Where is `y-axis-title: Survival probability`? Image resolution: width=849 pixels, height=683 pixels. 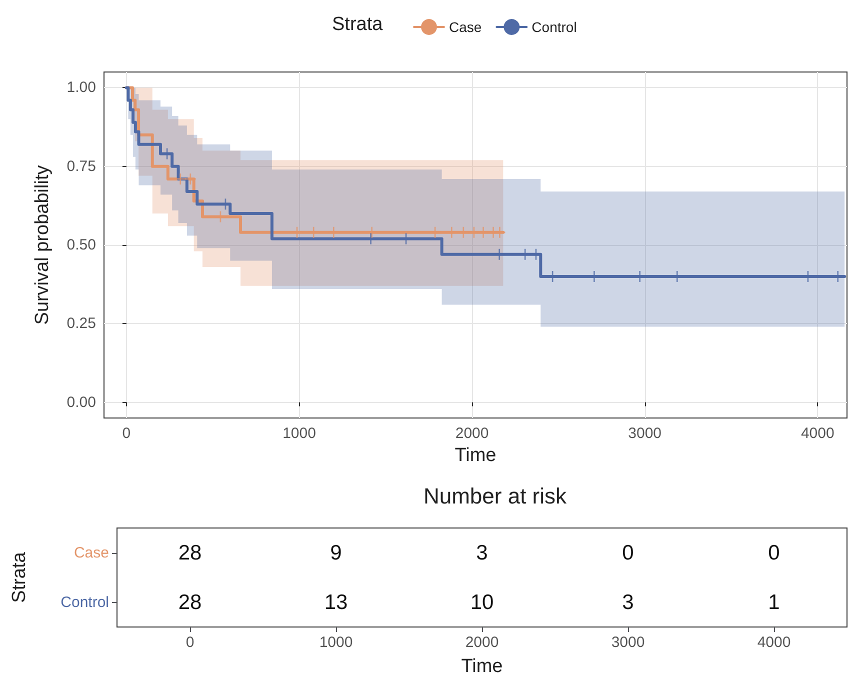
y-axis-title: Survival probability is located at coordinates (42, 244).